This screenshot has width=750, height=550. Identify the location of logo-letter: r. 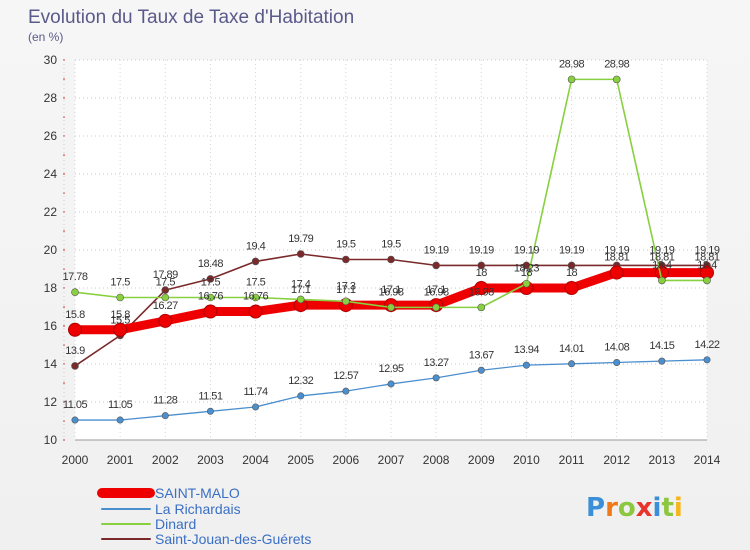
(611, 508).